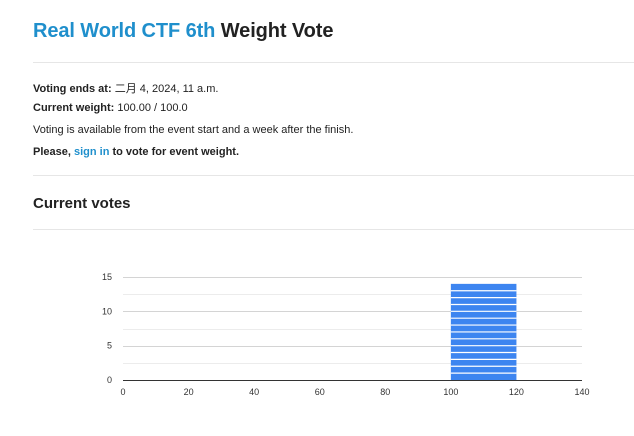 Image resolution: width=634 pixels, height=436 pixels. What do you see at coordinates (53, 152) in the screenshot?
I see `login-prefix: Please,` at bounding box center [53, 152].